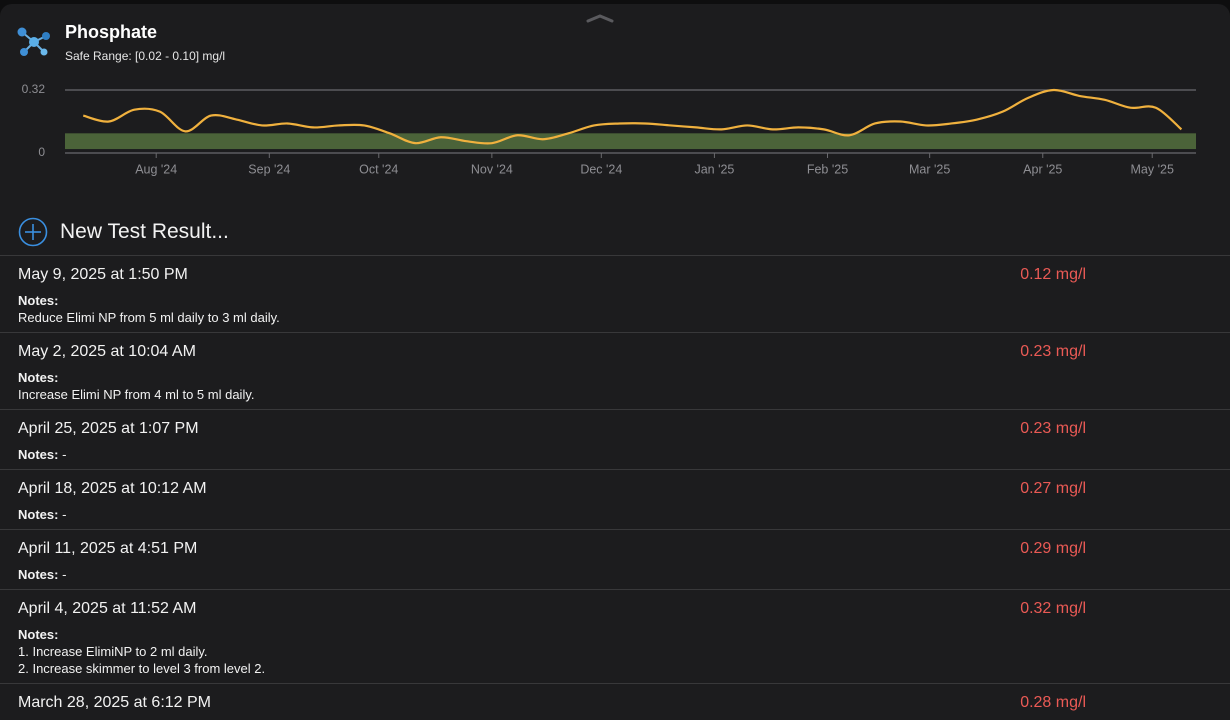 The width and height of the screenshot is (1230, 720). What do you see at coordinates (107, 351) in the screenshot?
I see `result-date: May 2, 2025 at 10:04 AM` at bounding box center [107, 351].